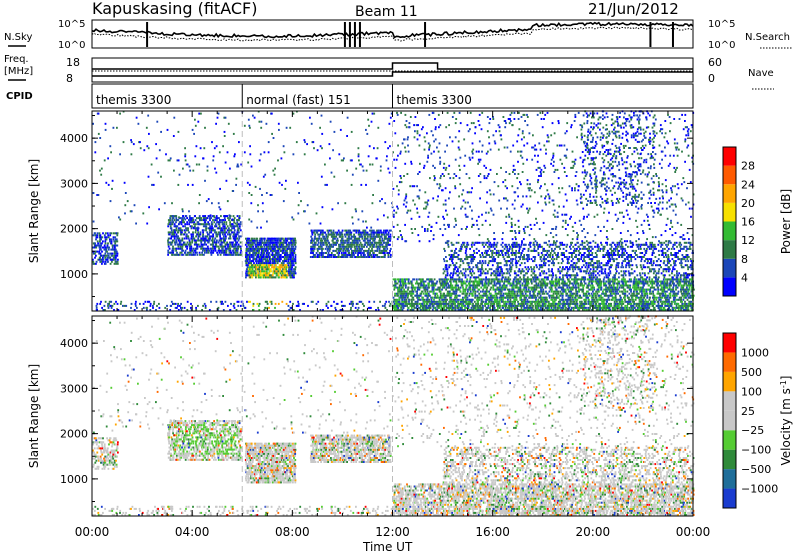  Describe the element at coordinates (69, 78) in the screenshot. I see `freq-left-tick-low: 8` at that location.